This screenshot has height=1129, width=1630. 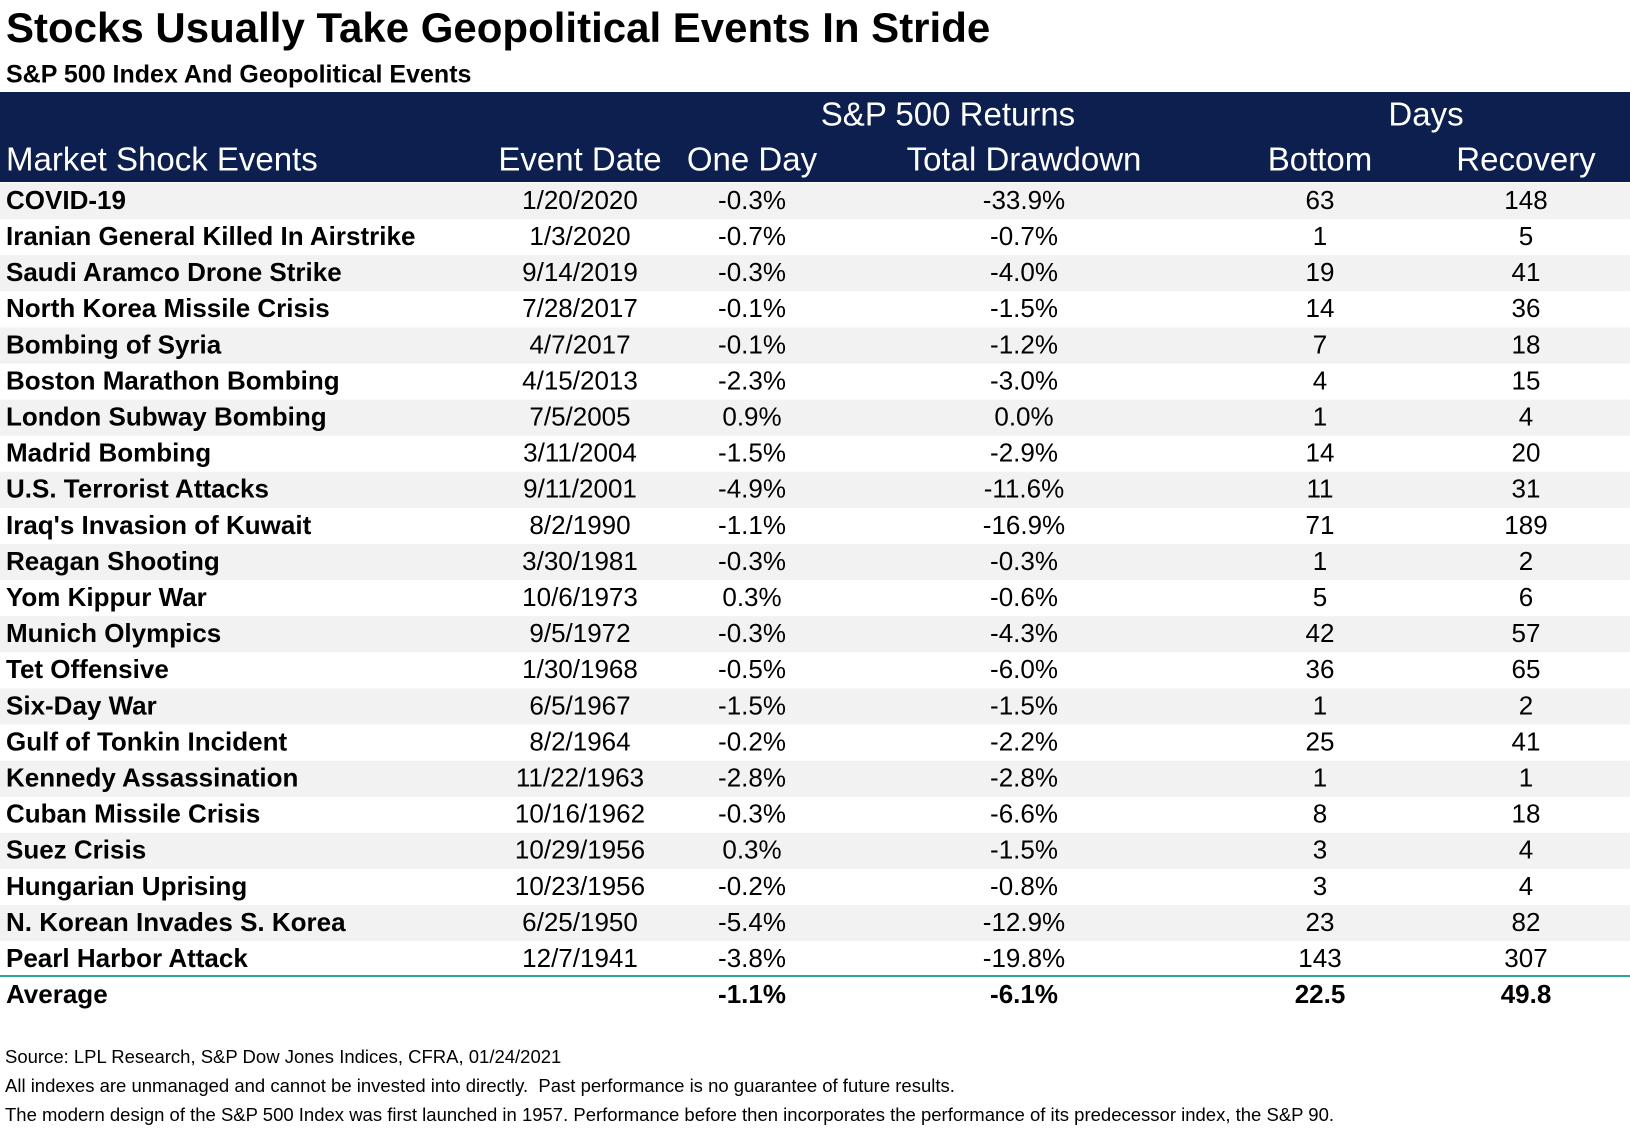 I want to click on cell: 41, so click(x=1526, y=272).